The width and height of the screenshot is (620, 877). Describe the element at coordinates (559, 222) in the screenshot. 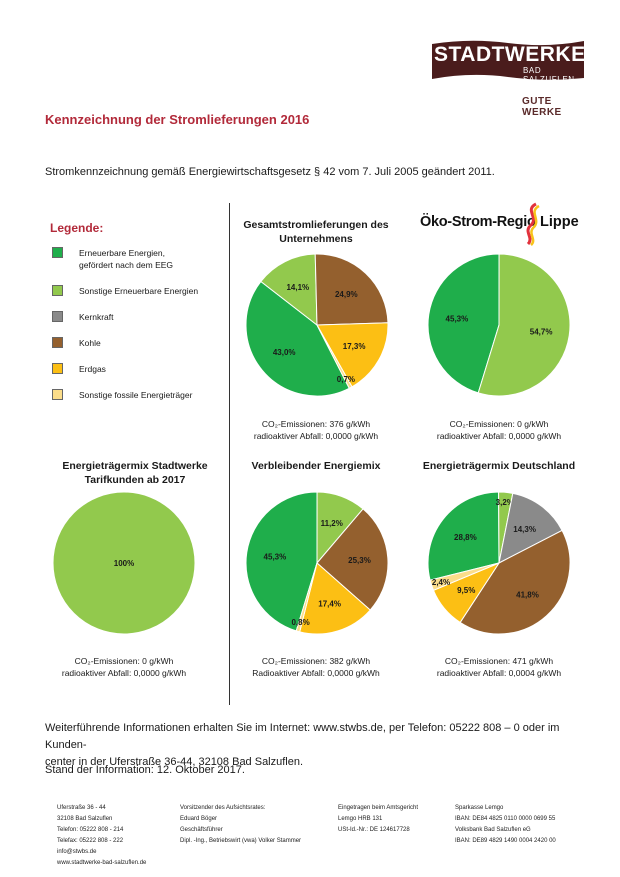

I see `oeko-logo-lippe: Lippe` at that location.